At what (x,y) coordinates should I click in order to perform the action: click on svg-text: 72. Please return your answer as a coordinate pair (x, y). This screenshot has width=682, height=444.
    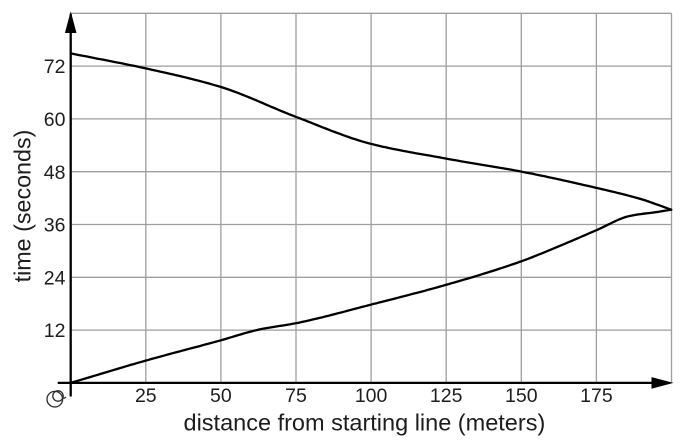
    Looking at the image, I should click on (55, 67).